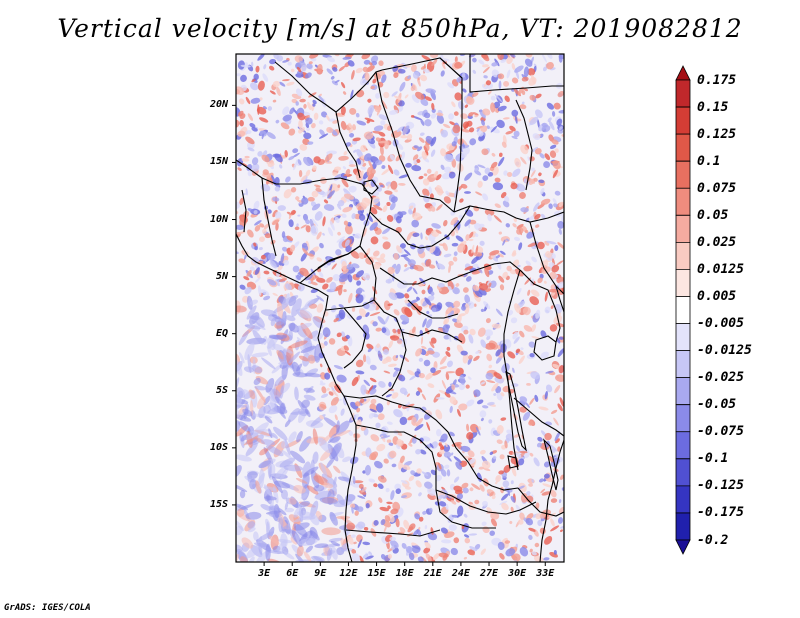  I want to click on colorbar-top-arrow, so click(683, 73).